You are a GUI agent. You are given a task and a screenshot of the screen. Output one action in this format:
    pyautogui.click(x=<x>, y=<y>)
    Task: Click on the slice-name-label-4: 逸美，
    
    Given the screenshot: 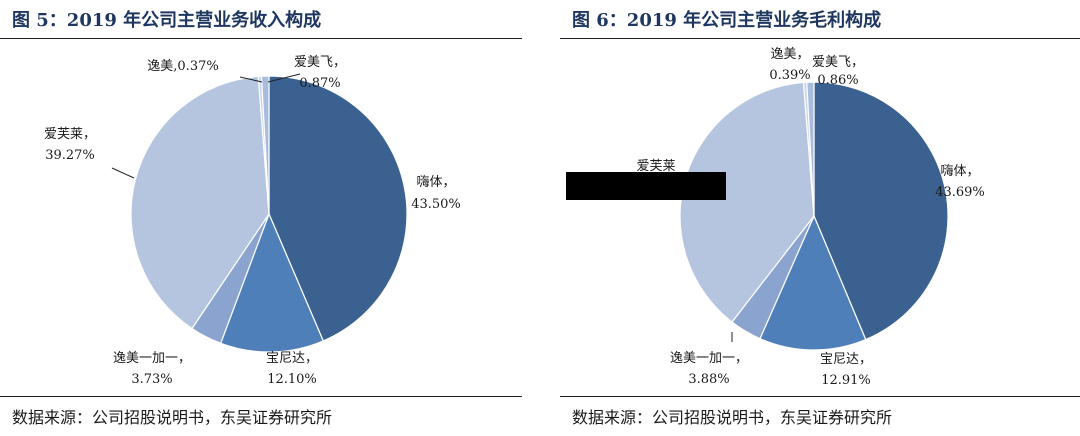 What is the action you would take?
    pyautogui.click(x=789, y=54)
    